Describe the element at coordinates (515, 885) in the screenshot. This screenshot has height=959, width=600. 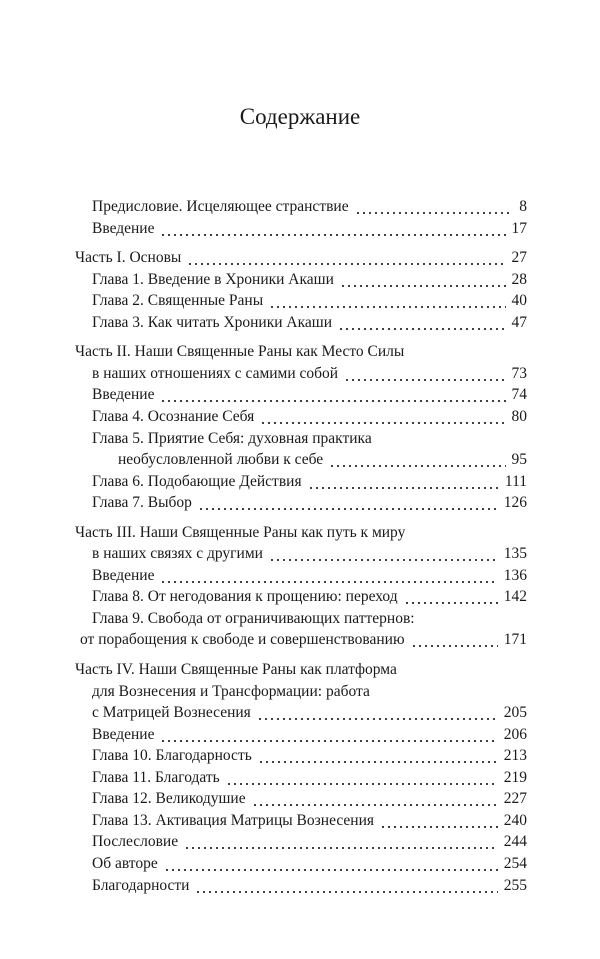
I see `page-number: 255` at that location.